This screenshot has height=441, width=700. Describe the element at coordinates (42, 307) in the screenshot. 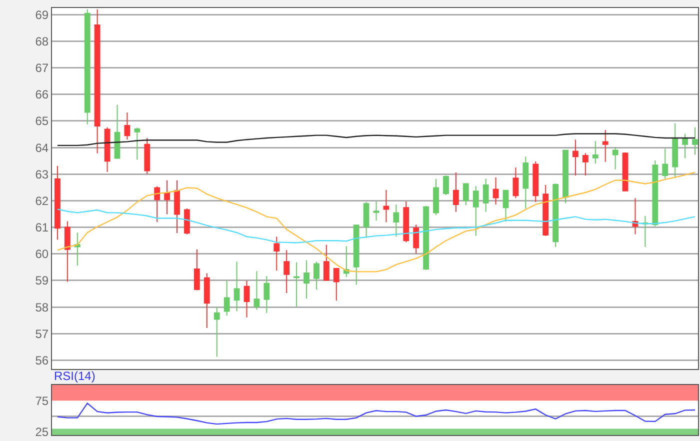

I see `y-tick-label: 58` at that location.